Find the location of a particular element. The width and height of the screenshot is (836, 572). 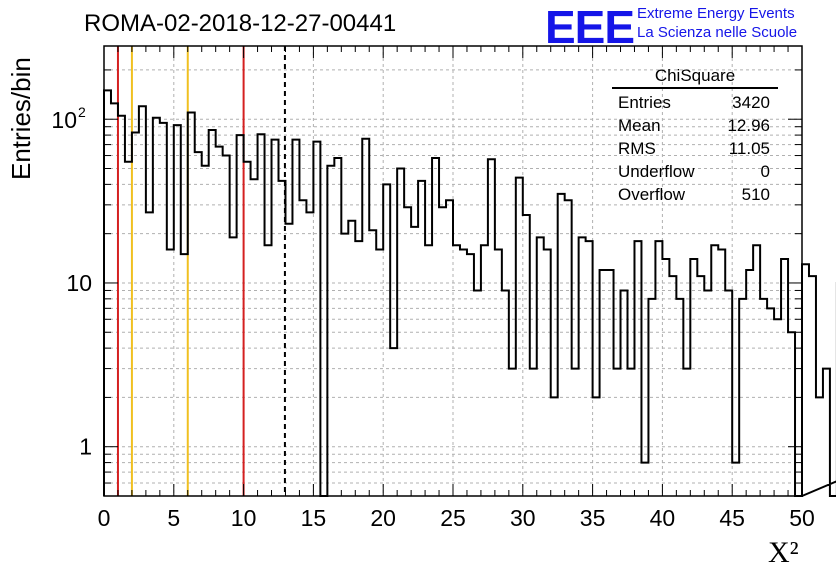

x-tick-label: 45 is located at coordinates (732, 518).